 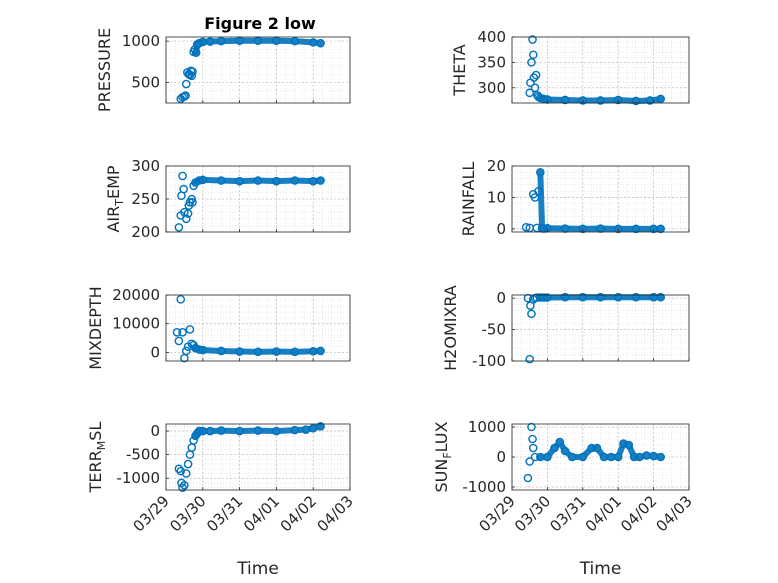 I want to click on y-axis-label: MIXDEPTH, so click(x=95, y=327).